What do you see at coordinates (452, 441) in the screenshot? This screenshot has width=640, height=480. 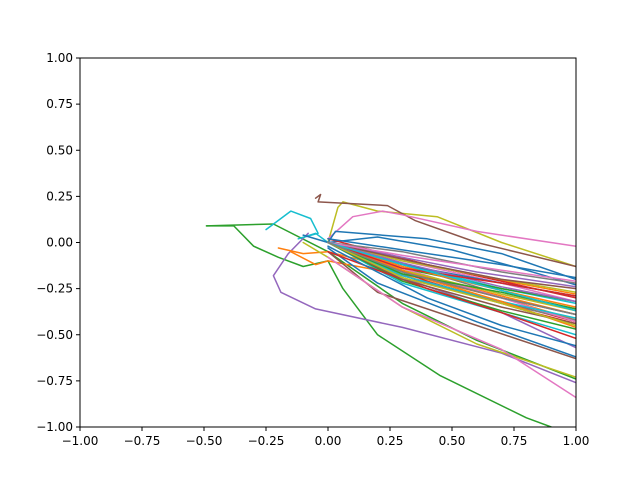 I see `x-tick-label: 0.50` at bounding box center [452, 441].